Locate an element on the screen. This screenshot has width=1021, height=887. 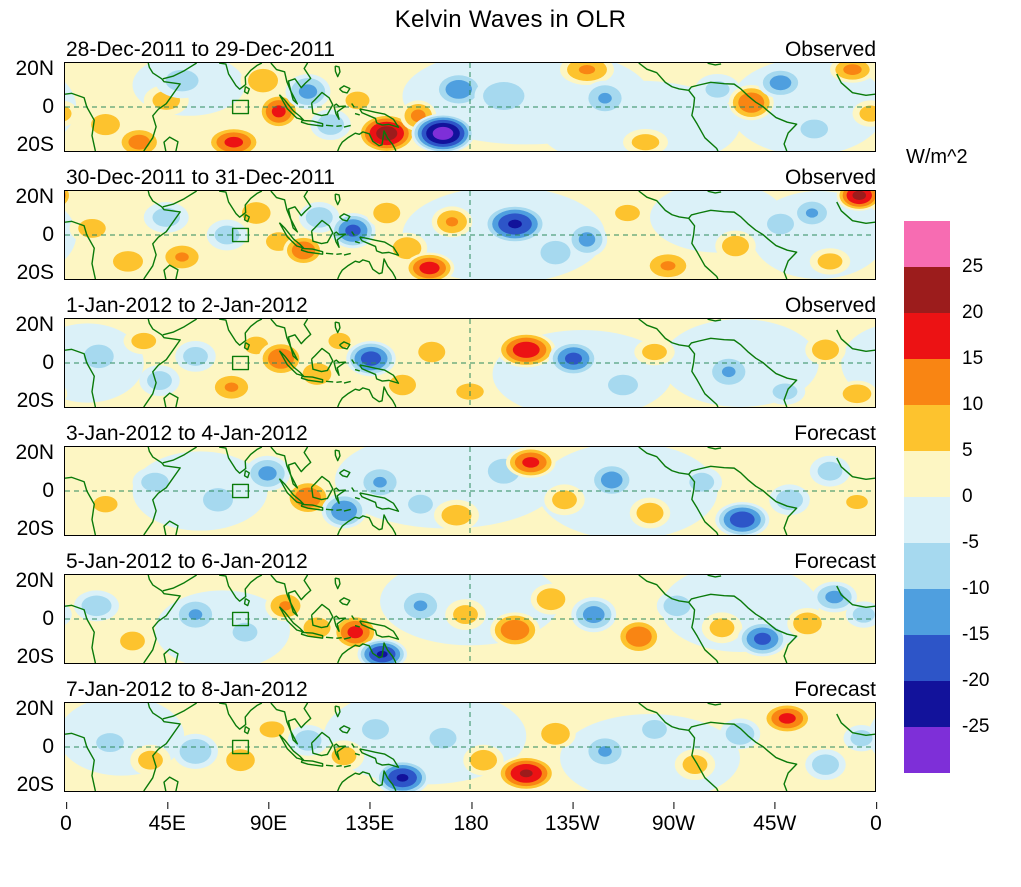
map-panel-4: 3-Jan-2012 to 4-Jan-2012 Forecast 20N 0 20S is located at coordinates (440, 481).